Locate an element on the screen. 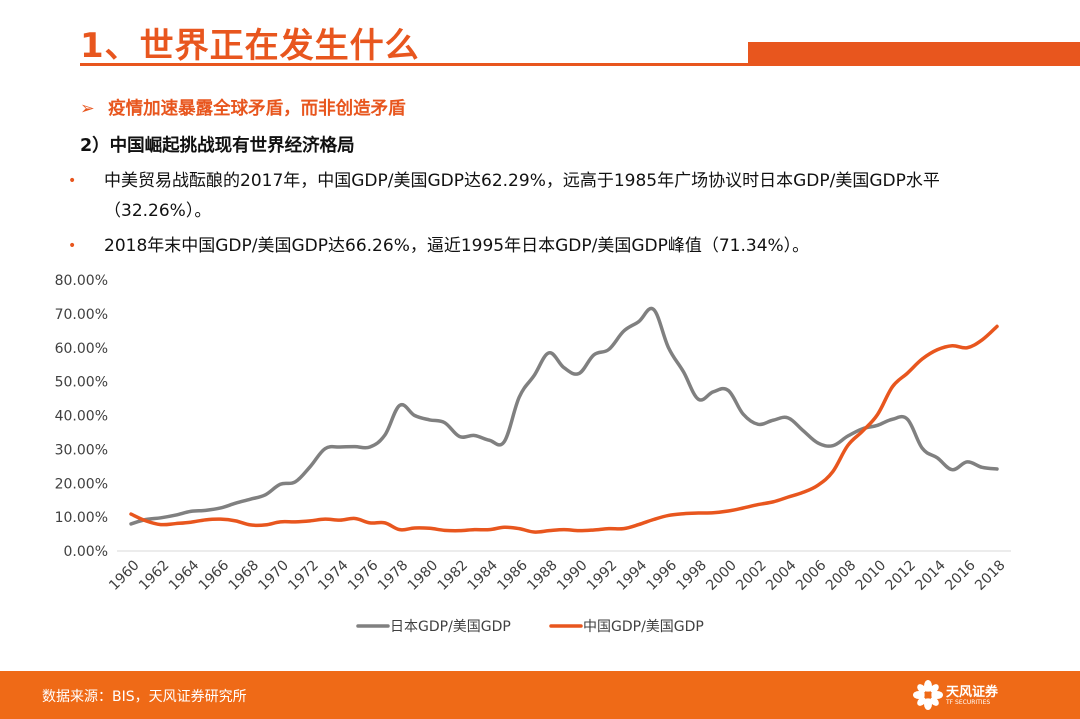 The height and width of the screenshot is (719, 1080). x-tick-label: 1982 is located at coordinates (453, 575).